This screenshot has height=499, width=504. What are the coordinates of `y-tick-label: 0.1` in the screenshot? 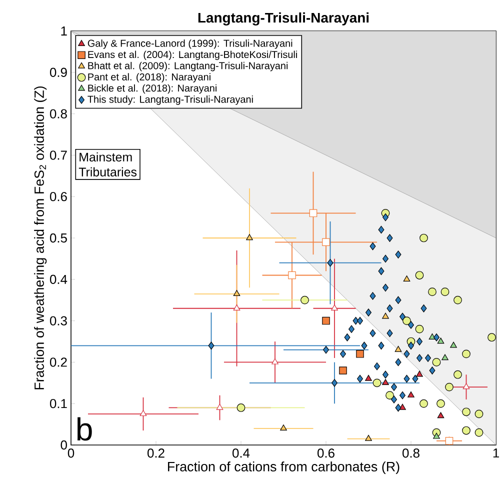 It's located at (58, 403).